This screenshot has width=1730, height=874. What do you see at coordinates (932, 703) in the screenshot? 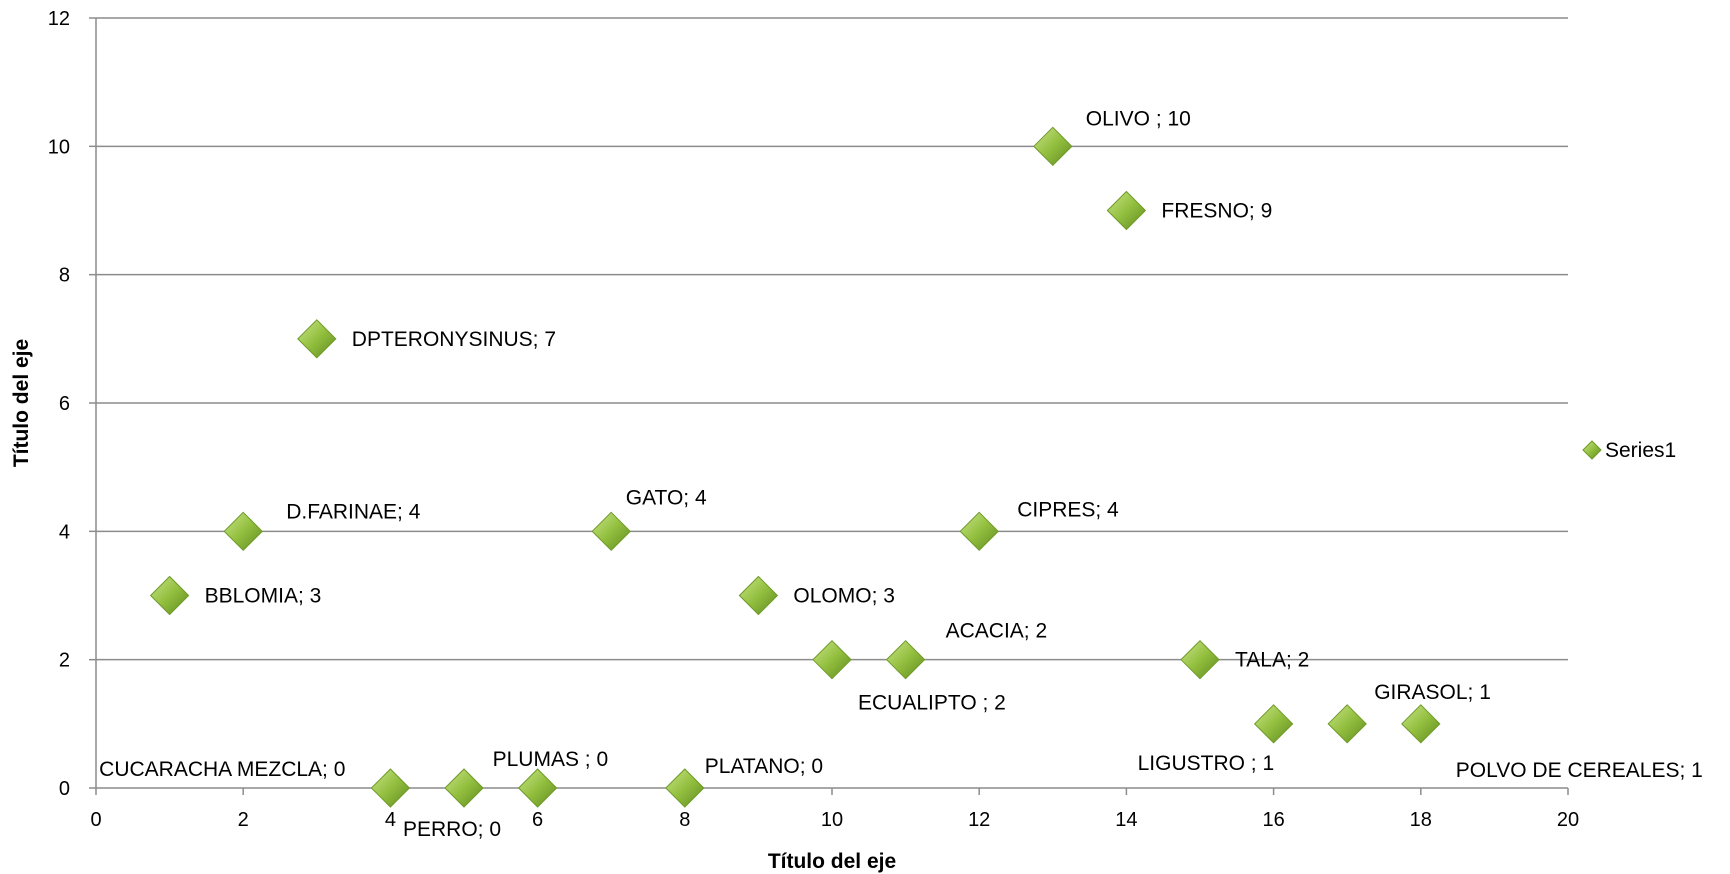
I see `data-label: ECUALIPTO ; 2` at bounding box center [932, 703].